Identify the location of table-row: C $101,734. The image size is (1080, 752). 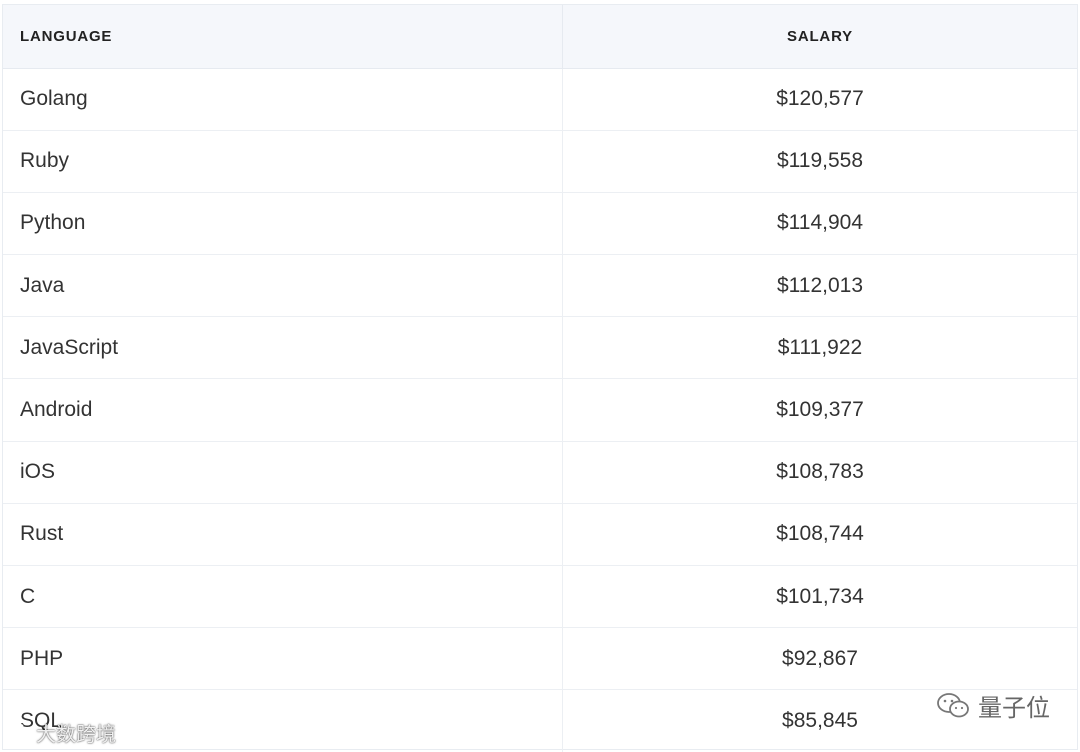
(540, 597).